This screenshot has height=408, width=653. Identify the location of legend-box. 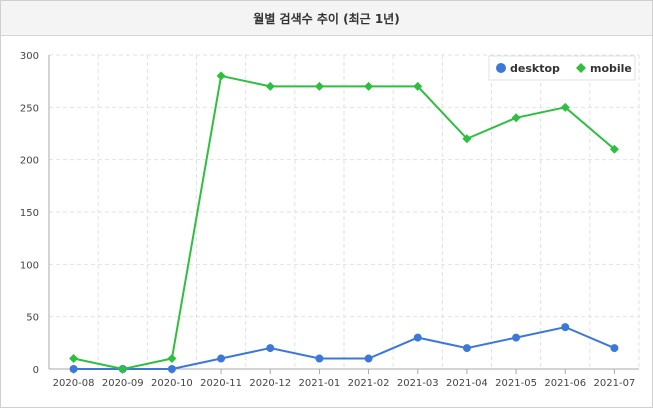
(562, 68).